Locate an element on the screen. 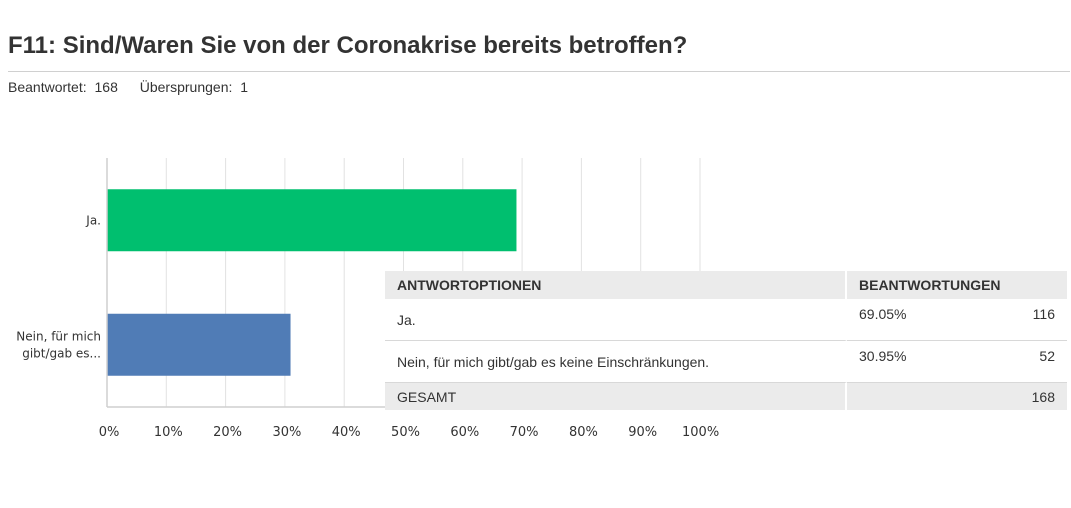 The height and width of the screenshot is (508, 1071). row-count: 116 is located at coordinates (1023, 320).